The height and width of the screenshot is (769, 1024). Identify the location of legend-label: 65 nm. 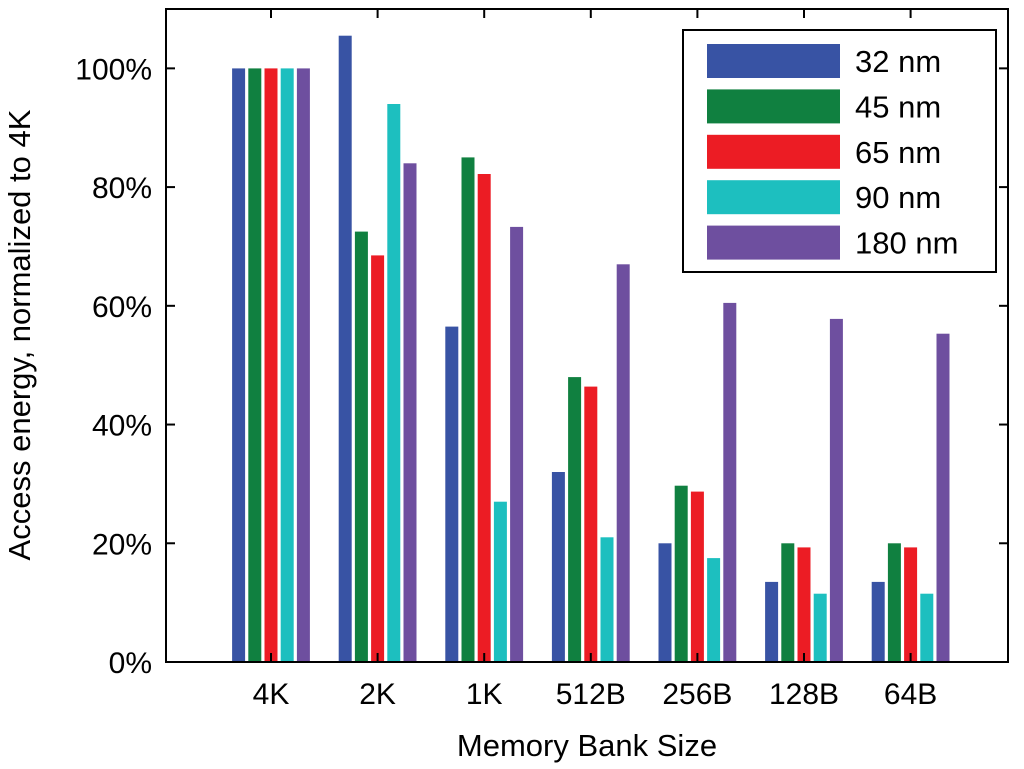
(898, 152).